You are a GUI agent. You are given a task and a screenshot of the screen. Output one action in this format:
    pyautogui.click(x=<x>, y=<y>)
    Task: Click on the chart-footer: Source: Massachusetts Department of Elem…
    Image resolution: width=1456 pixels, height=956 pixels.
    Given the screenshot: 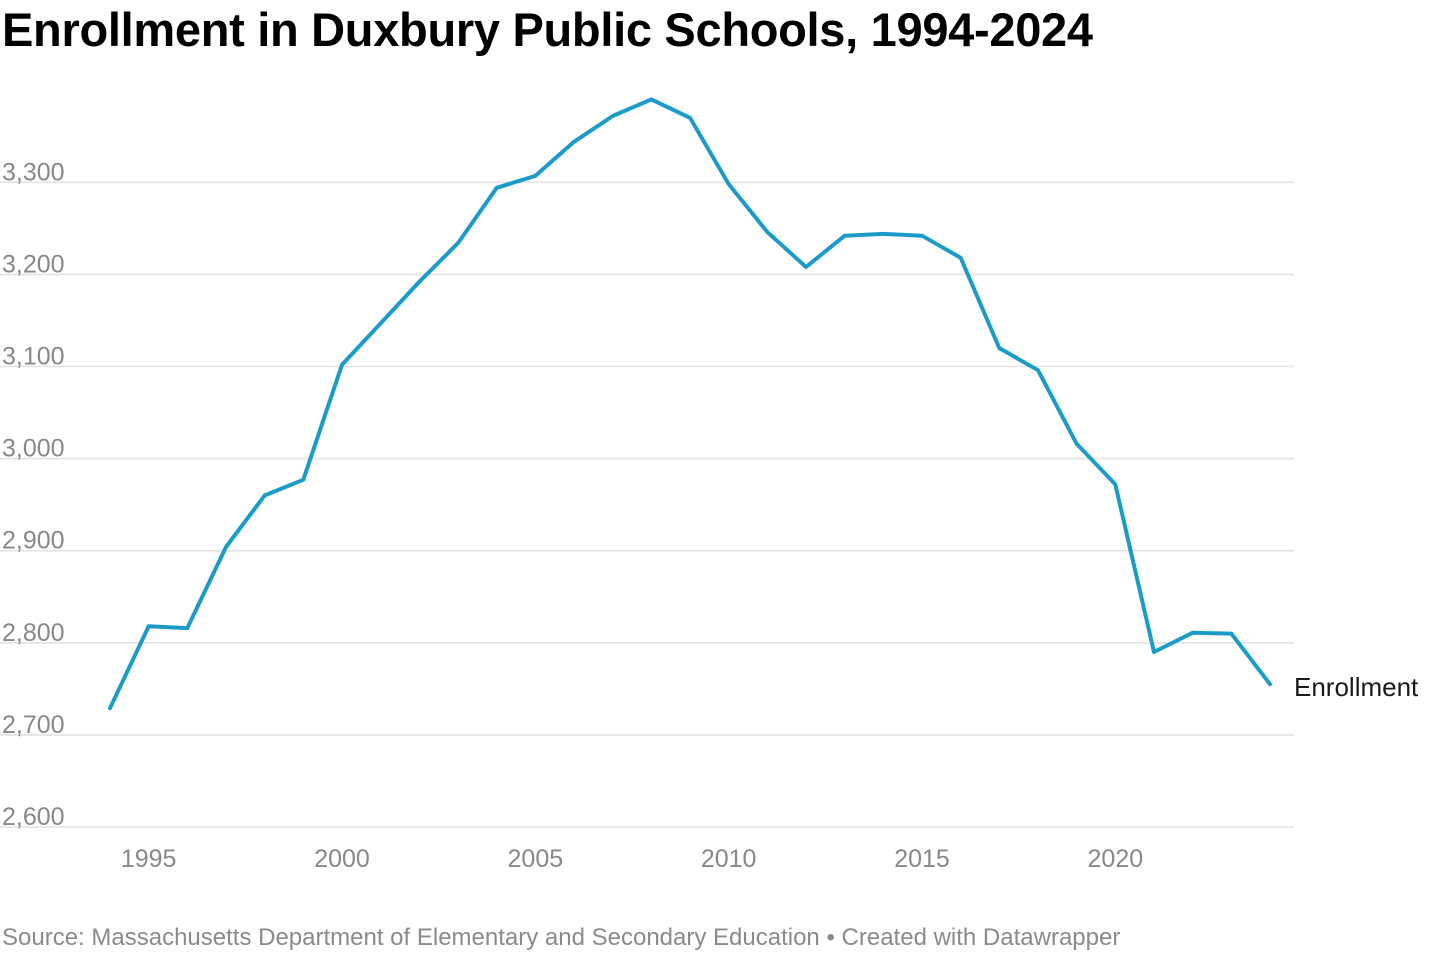 What is the action you would take?
    pyautogui.click(x=561, y=938)
    